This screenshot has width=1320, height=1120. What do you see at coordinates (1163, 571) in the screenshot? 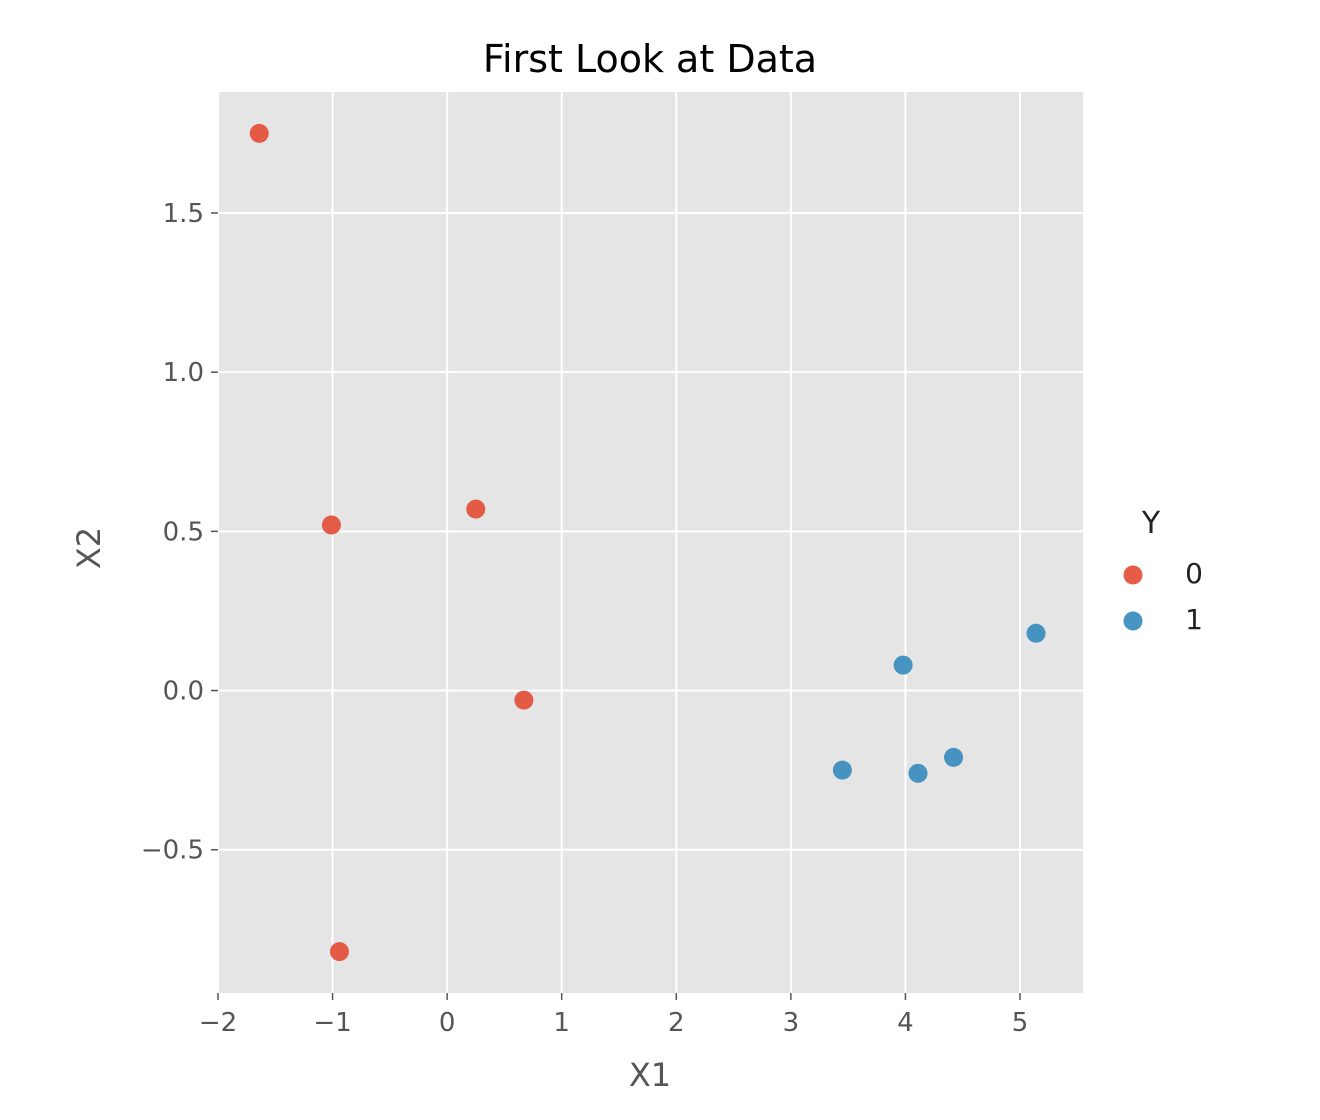
I see `legend: Y 0 1` at bounding box center [1163, 571].